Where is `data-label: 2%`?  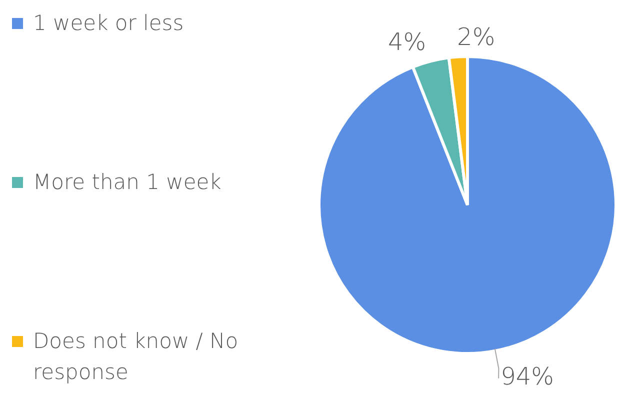 data-label: 2% is located at coordinates (476, 37).